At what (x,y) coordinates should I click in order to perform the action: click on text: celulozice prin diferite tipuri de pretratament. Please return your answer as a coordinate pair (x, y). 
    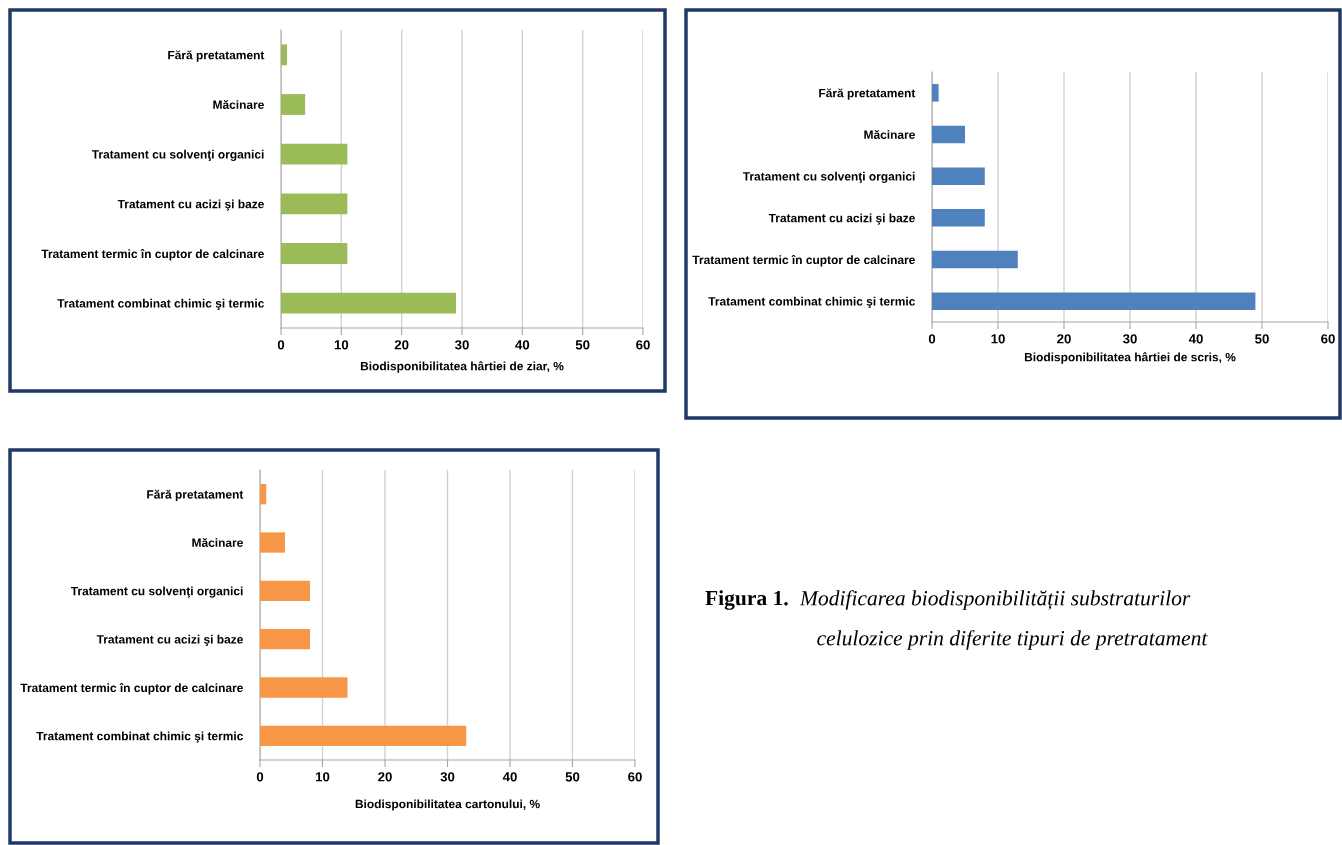
    Looking at the image, I should click on (1012, 640).